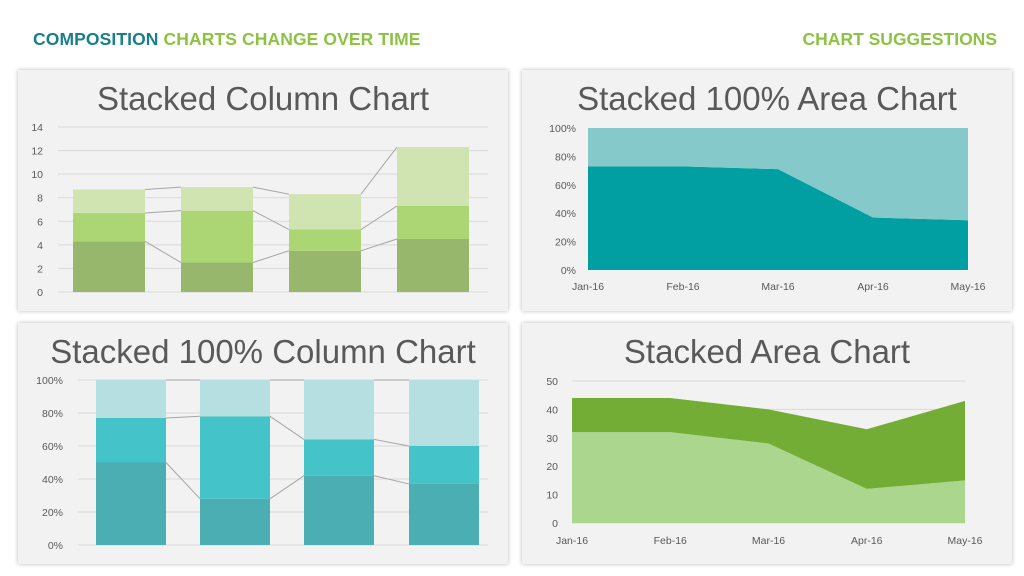 This screenshot has width=1024, height=576. What do you see at coordinates (40, 269) in the screenshot?
I see `y-tick-label: 2` at bounding box center [40, 269].